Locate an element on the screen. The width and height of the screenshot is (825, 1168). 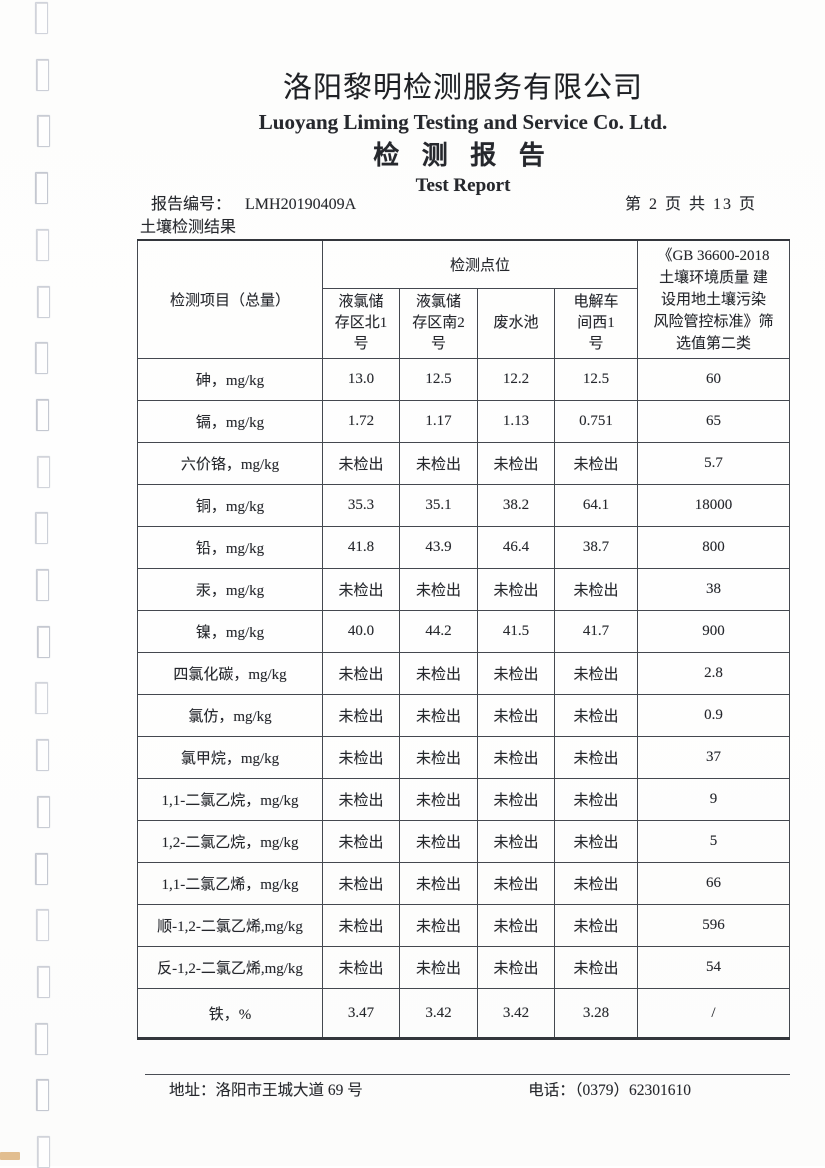
value-cell: 38.2 is located at coordinates (516, 505).